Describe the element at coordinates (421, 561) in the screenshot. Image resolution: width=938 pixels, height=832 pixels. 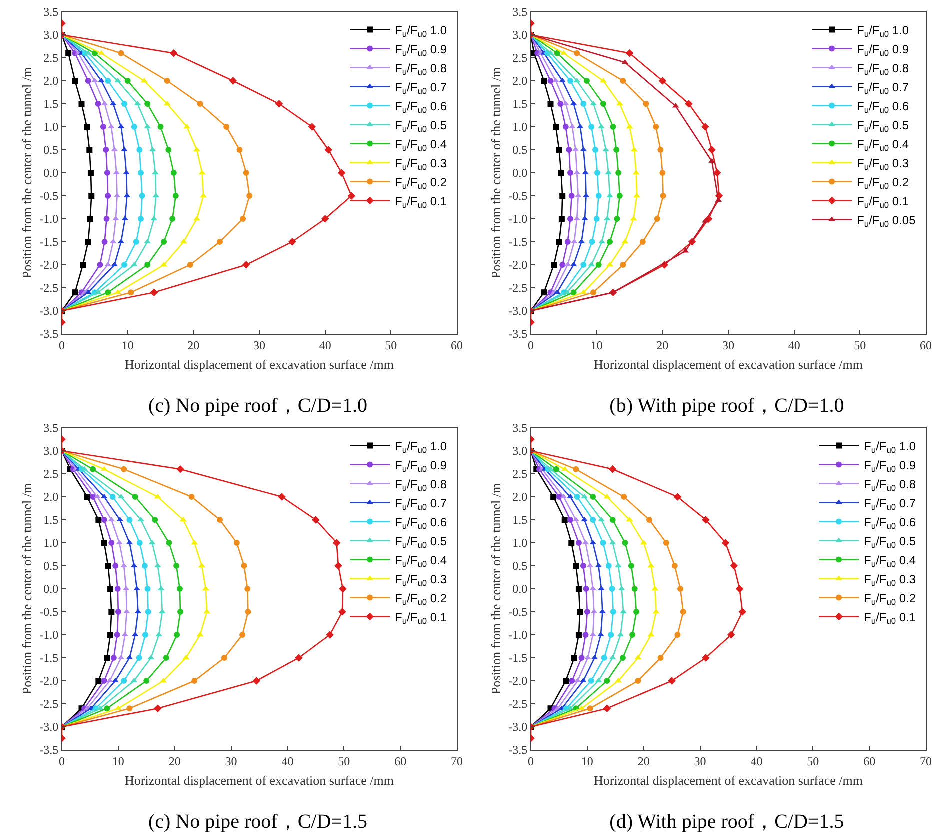
I see `legend-label: F$_{u}$/F$_{u0}$ 0.4` at that location.